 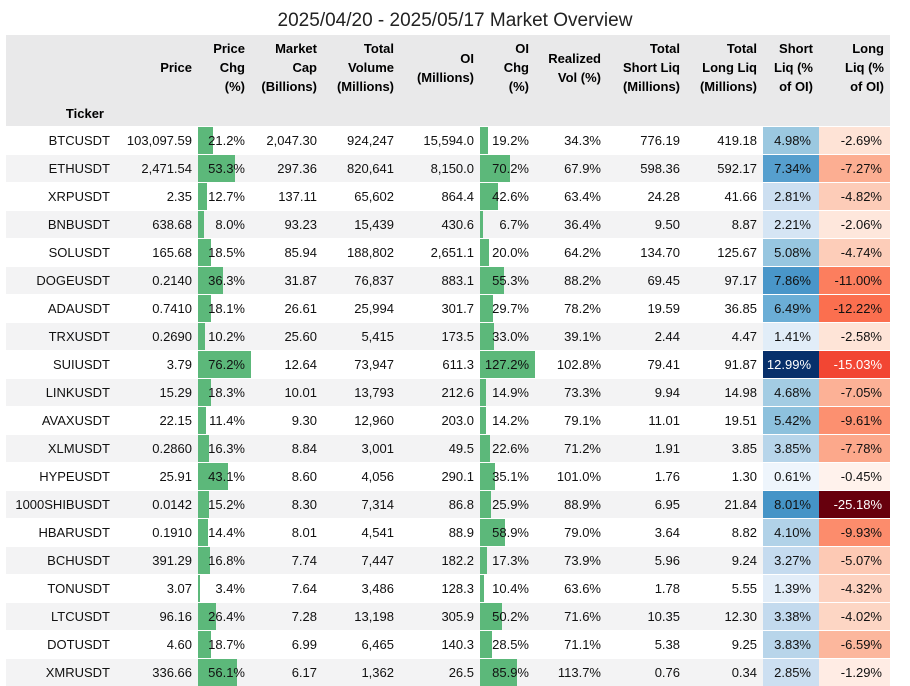 What do you see at coordinates (722, 48) in the screenshot?
I see `column-header-line: Total` at bounding box center [722, 48].